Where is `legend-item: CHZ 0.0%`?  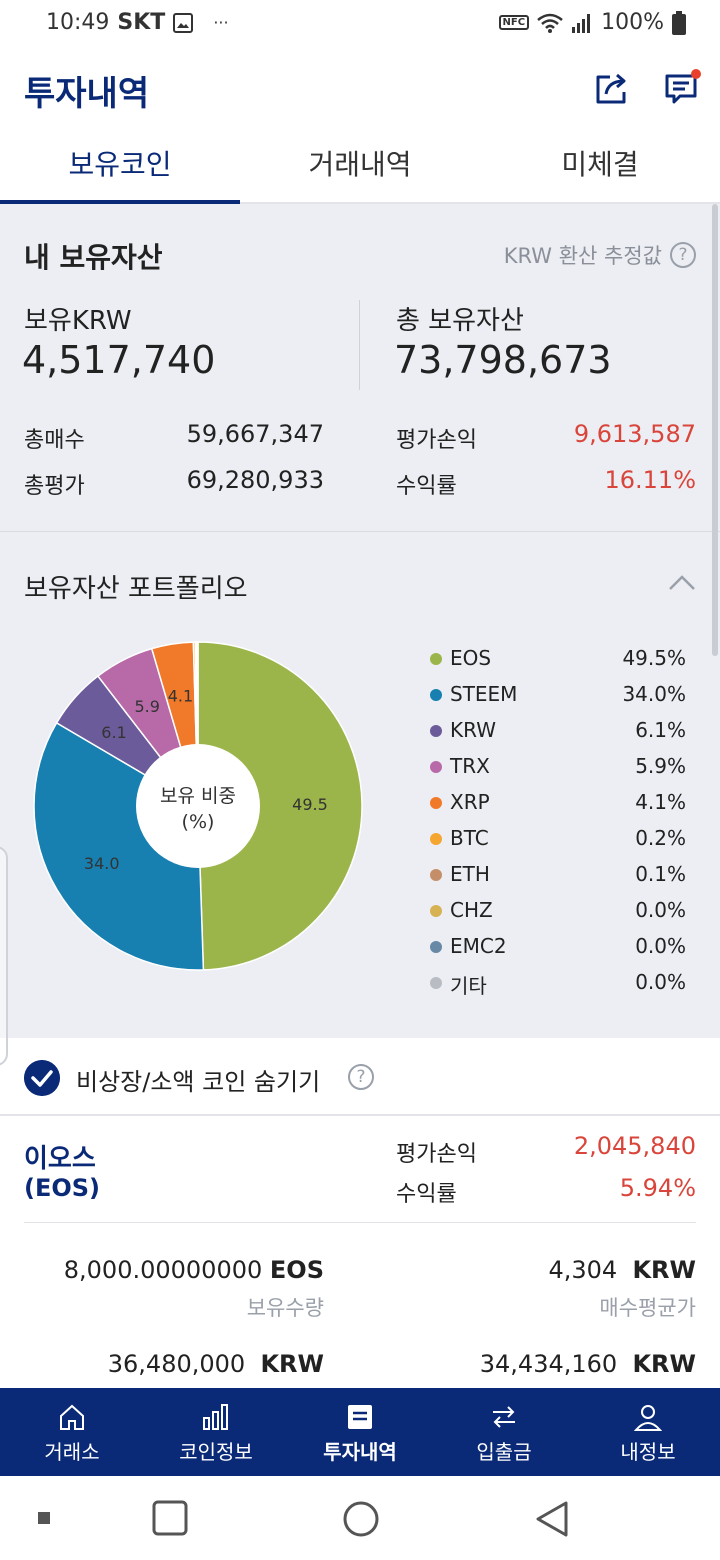
legend-item: CHZ 0.0% is located at coordinates (557, 914).